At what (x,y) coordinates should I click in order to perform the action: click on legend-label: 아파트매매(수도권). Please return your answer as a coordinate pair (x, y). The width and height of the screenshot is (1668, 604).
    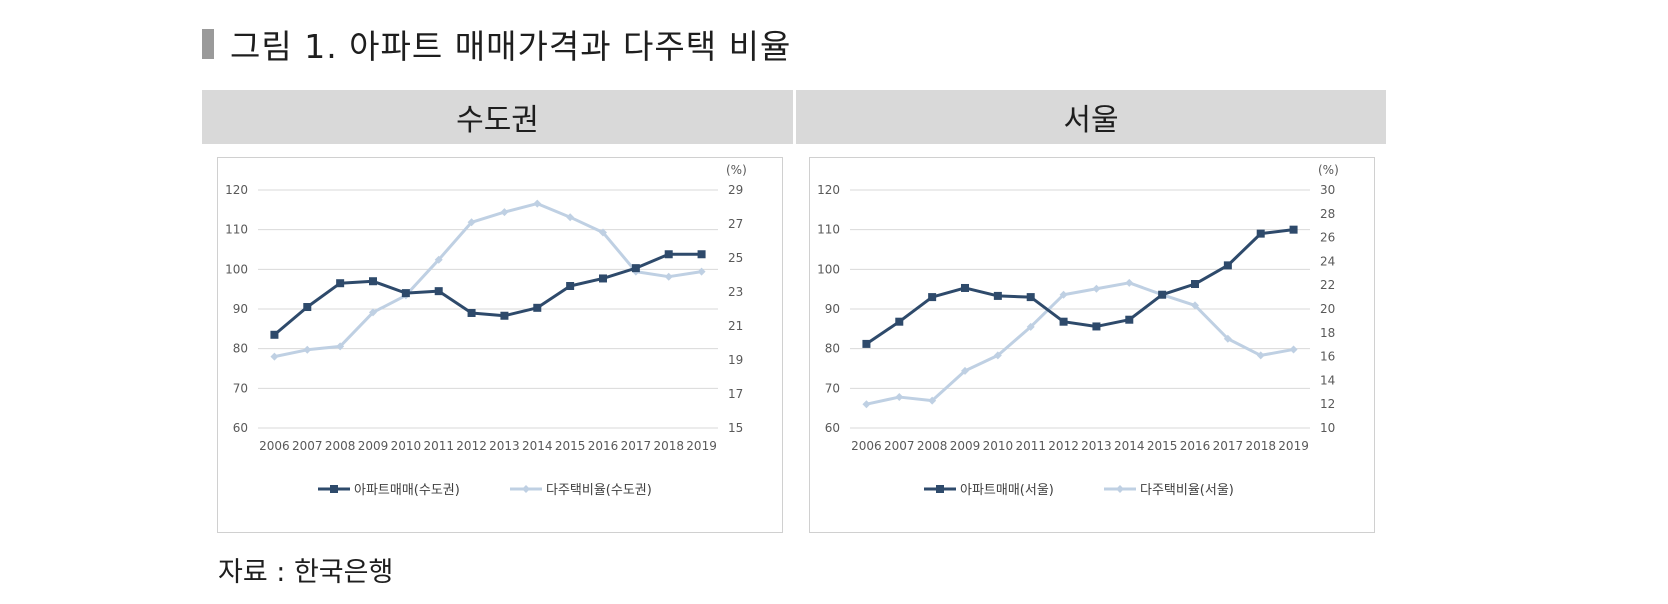
    Looking at the image, I should click on (407, 490).